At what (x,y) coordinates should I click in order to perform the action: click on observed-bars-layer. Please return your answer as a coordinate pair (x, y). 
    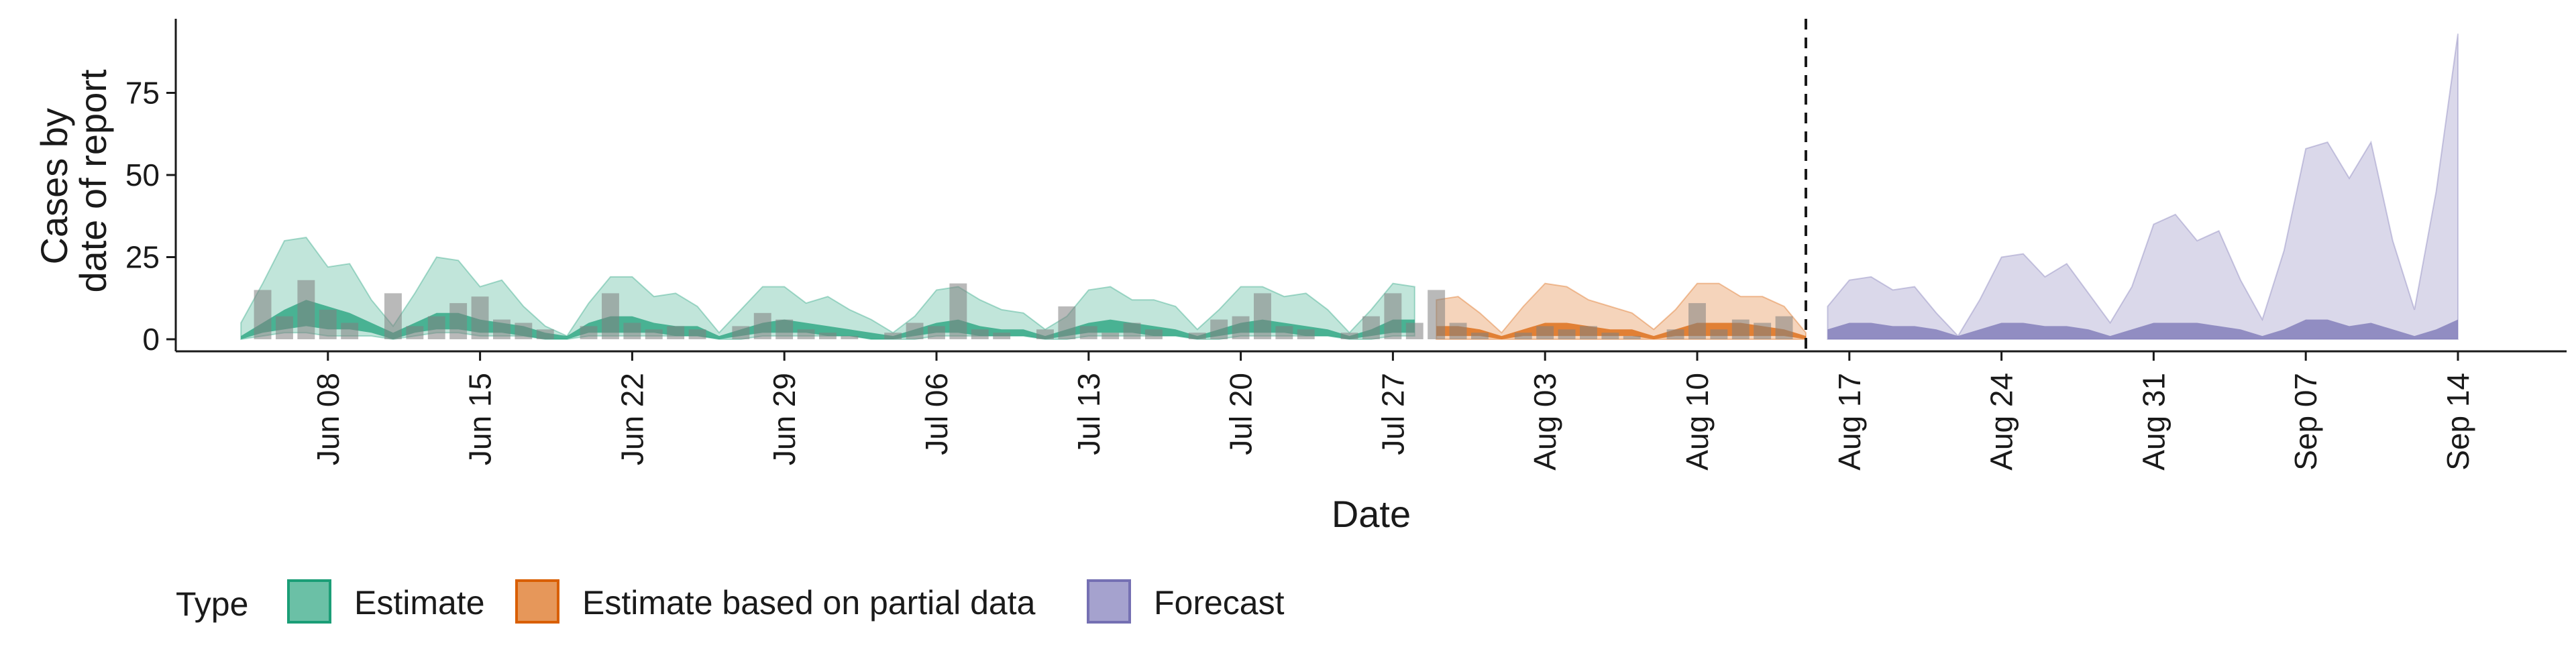
    Looking at the image, I should click on (1023, 309).